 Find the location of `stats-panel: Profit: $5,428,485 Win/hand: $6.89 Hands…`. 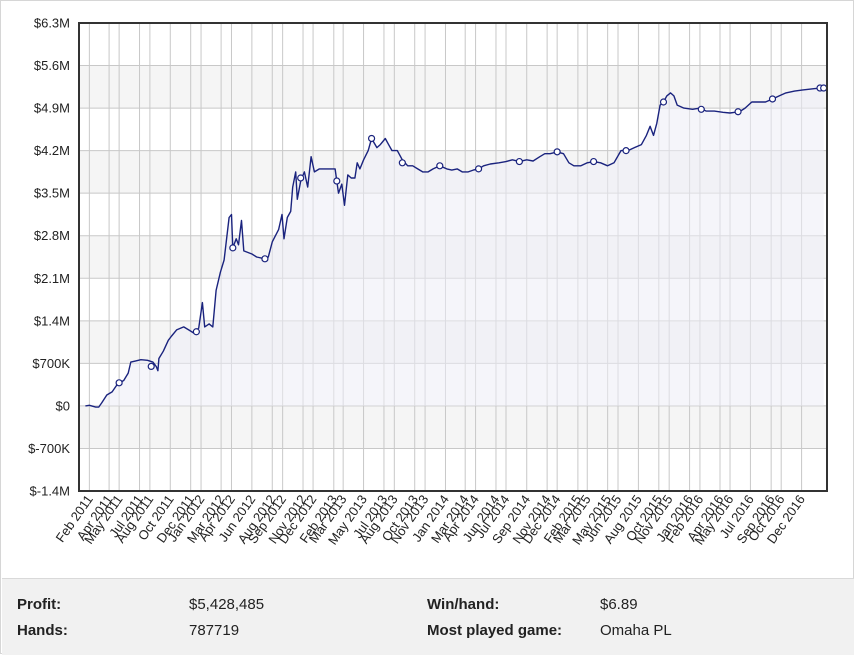

stats-panel: Profit: $5,428,485 Win/hand: $6.89 Hands… is located at coordinates (428, 616).